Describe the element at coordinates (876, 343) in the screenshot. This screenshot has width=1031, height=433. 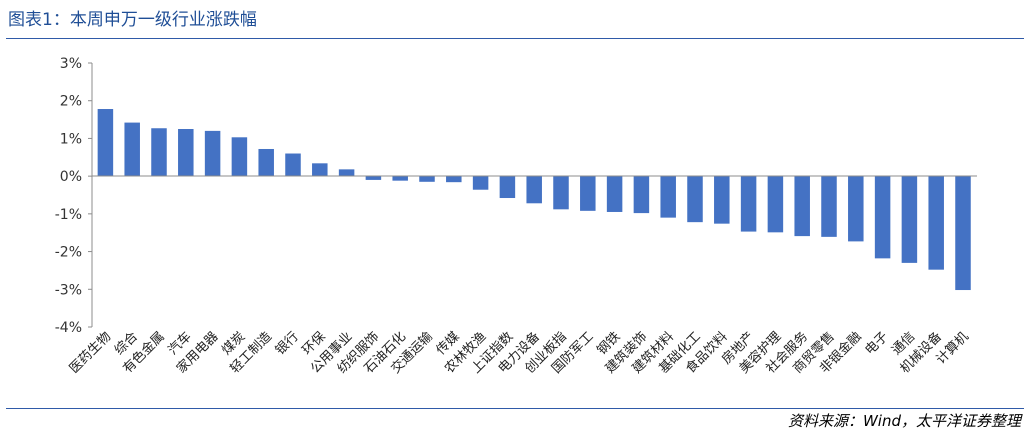
I see `x-tick-label: 电子` at that location.